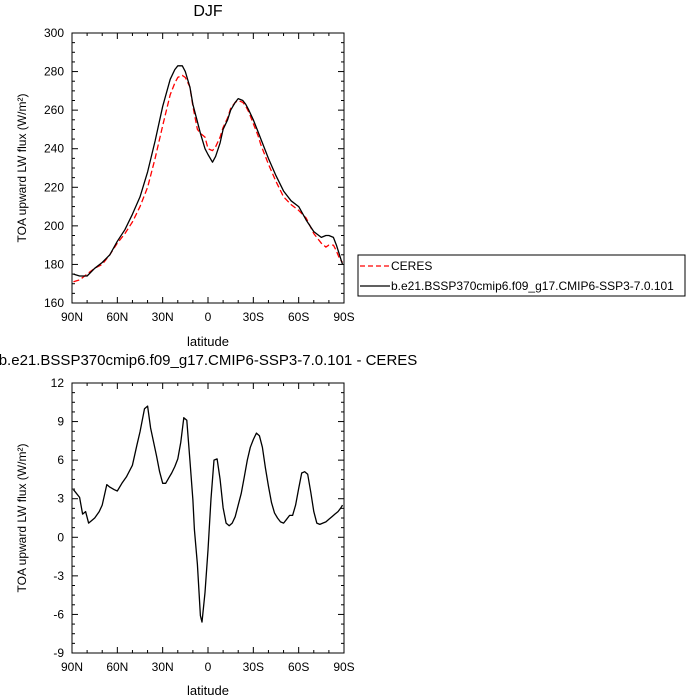  Describe the element at coordinates (60, 460) in the screenshot. I see `y-tick-label: 6` at that location.